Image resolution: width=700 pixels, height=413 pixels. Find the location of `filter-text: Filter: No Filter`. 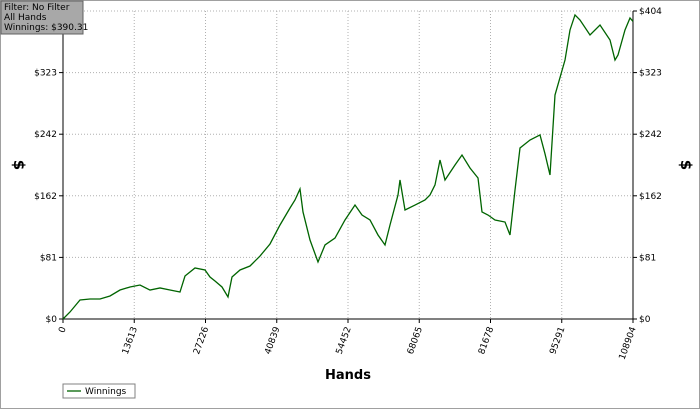

filter-text: Filter: No Filter is located at coordinates (37, 8).